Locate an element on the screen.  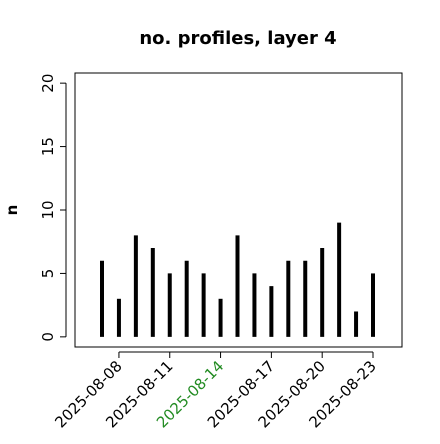
y-tick-label: 20 is located at coordinates (48, 83).